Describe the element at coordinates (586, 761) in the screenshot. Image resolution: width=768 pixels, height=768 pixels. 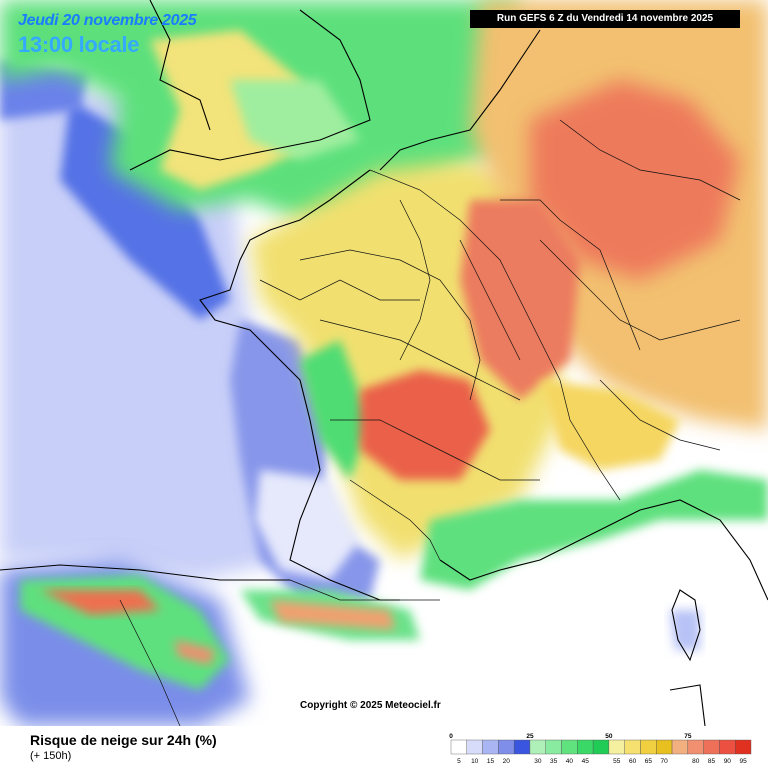
I see `scale-minor-label: 45` at that location.